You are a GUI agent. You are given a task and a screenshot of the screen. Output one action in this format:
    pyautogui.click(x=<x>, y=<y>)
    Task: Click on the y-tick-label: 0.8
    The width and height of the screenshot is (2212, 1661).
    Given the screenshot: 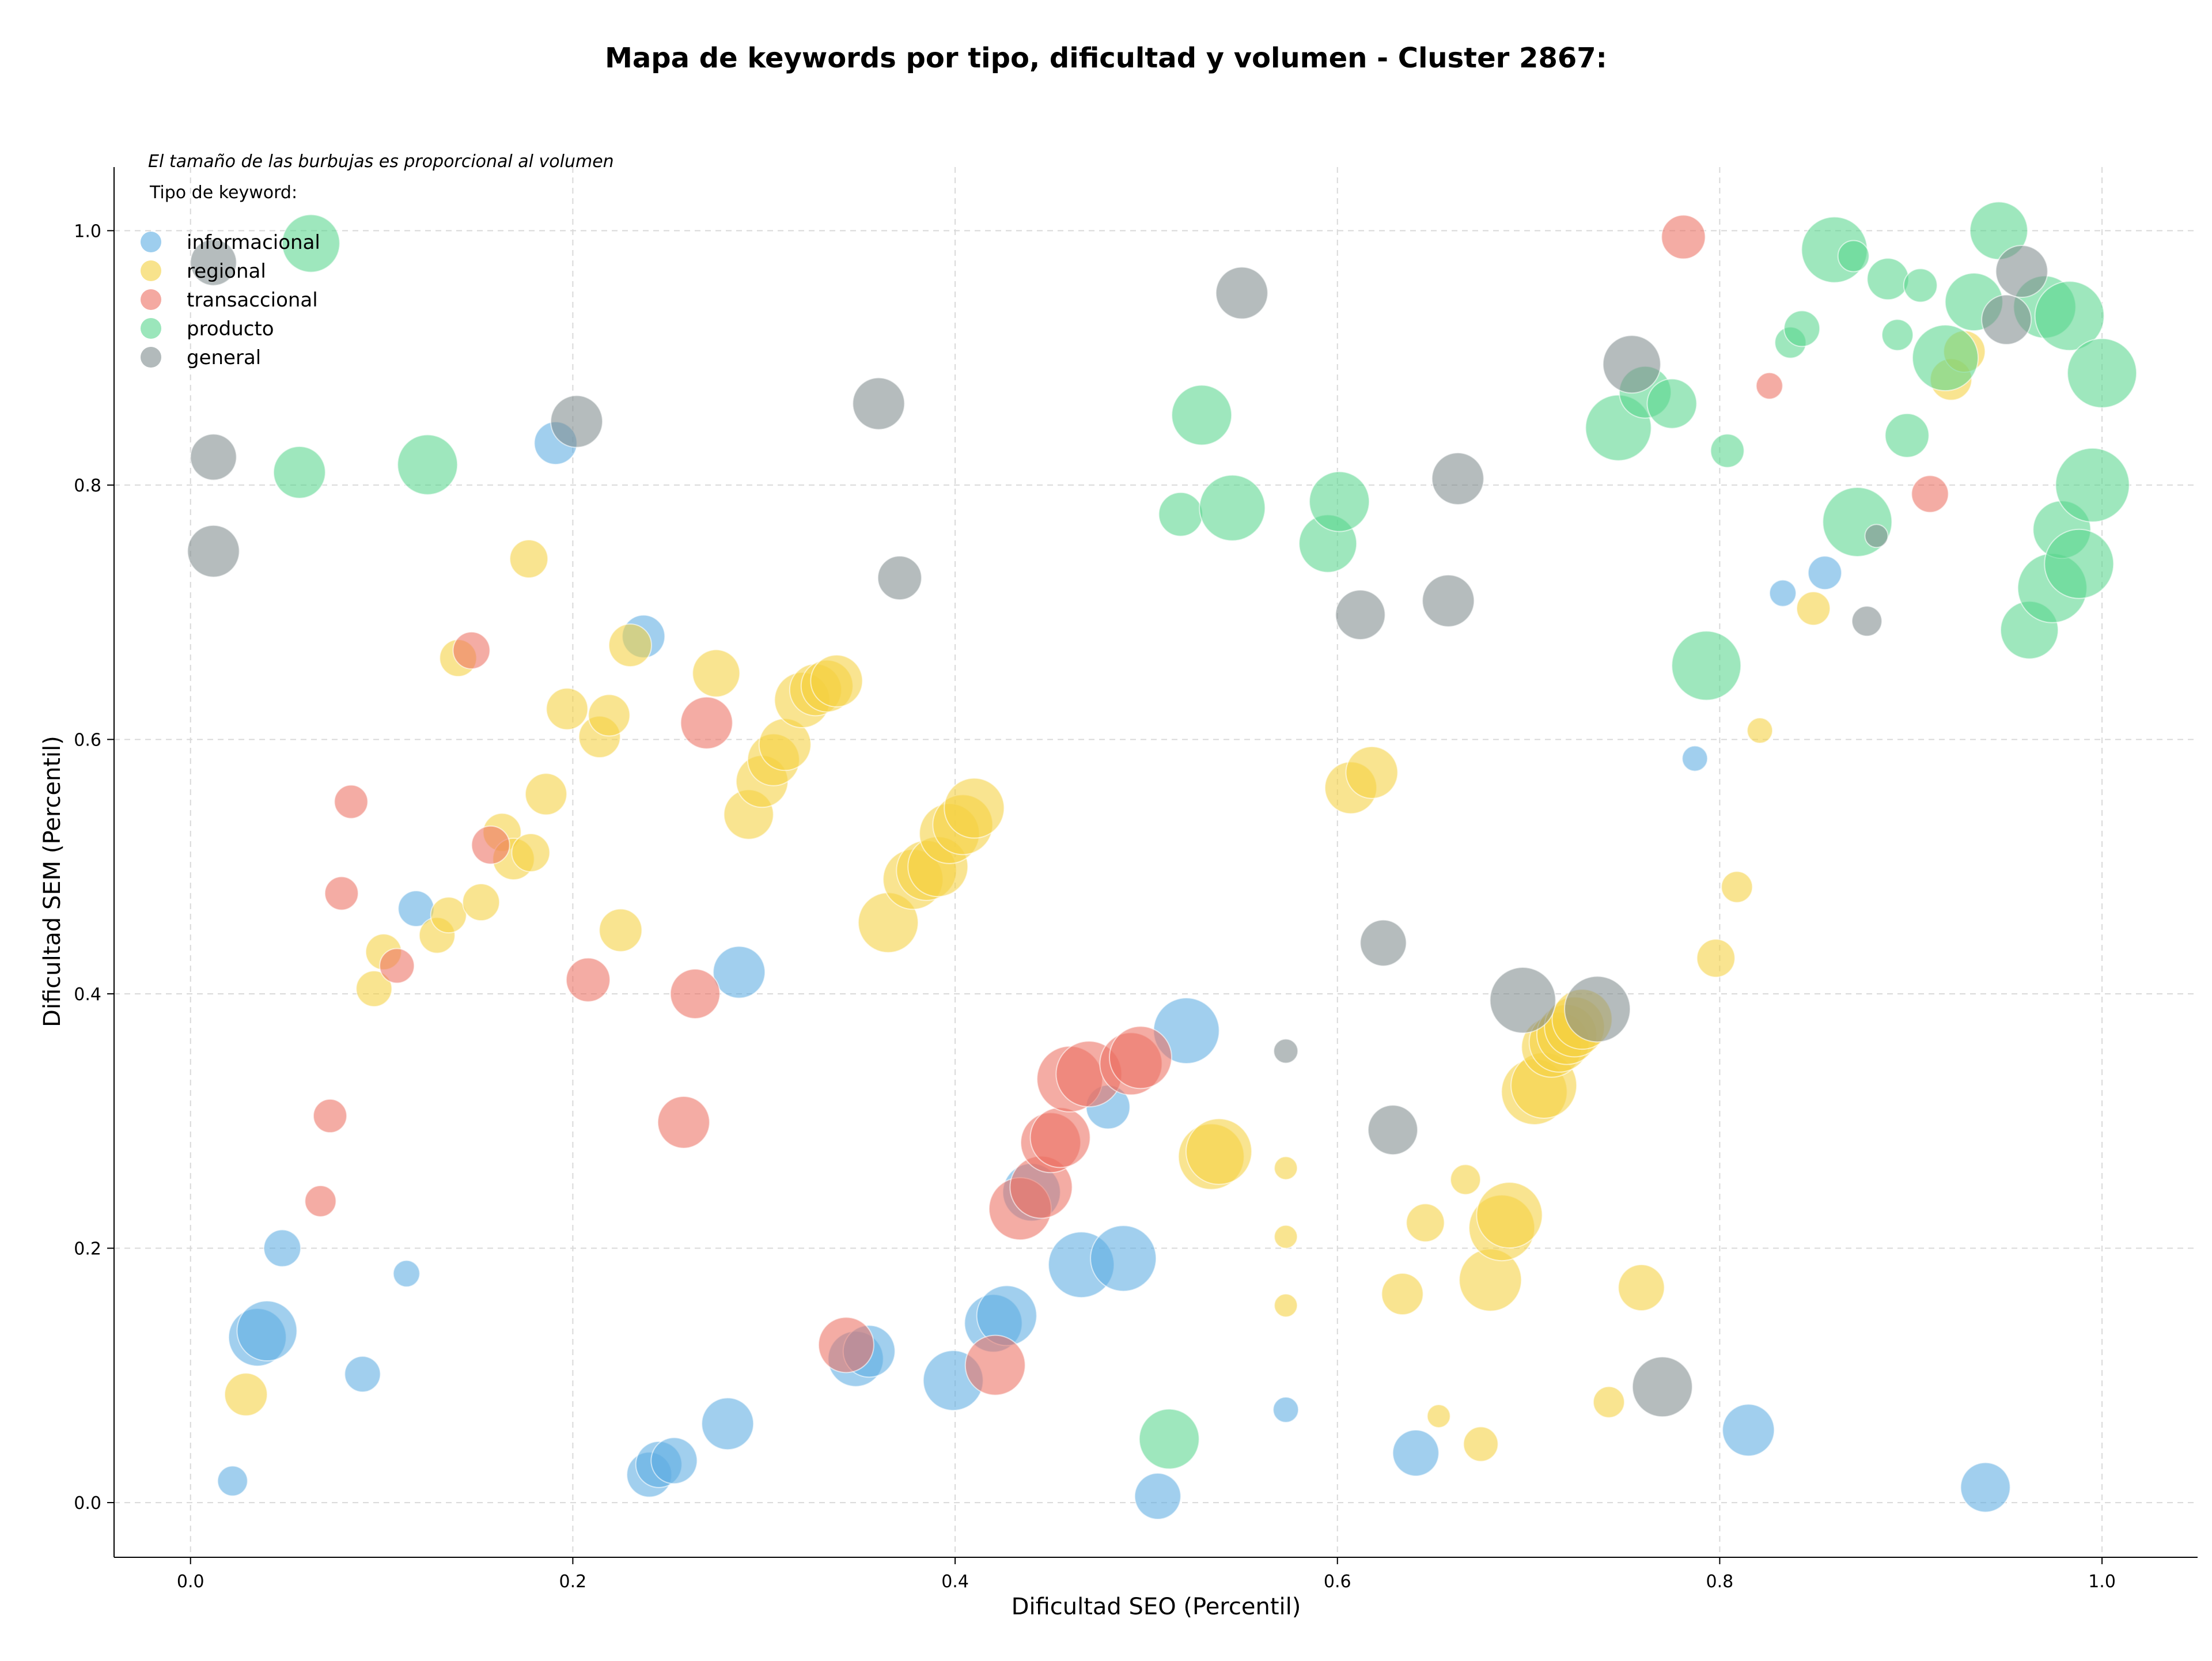 What is the action you would take?
    pyautogui.click(x=87, y=486)
    